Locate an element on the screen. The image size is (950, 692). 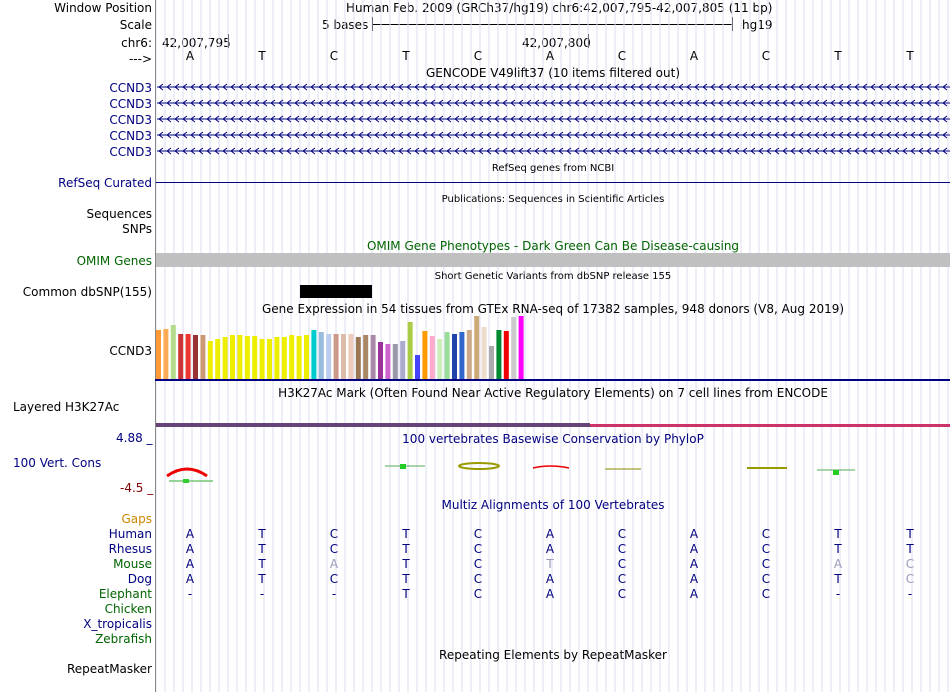
multiz-species-label: Mouse is located at coordinates (132, 564).